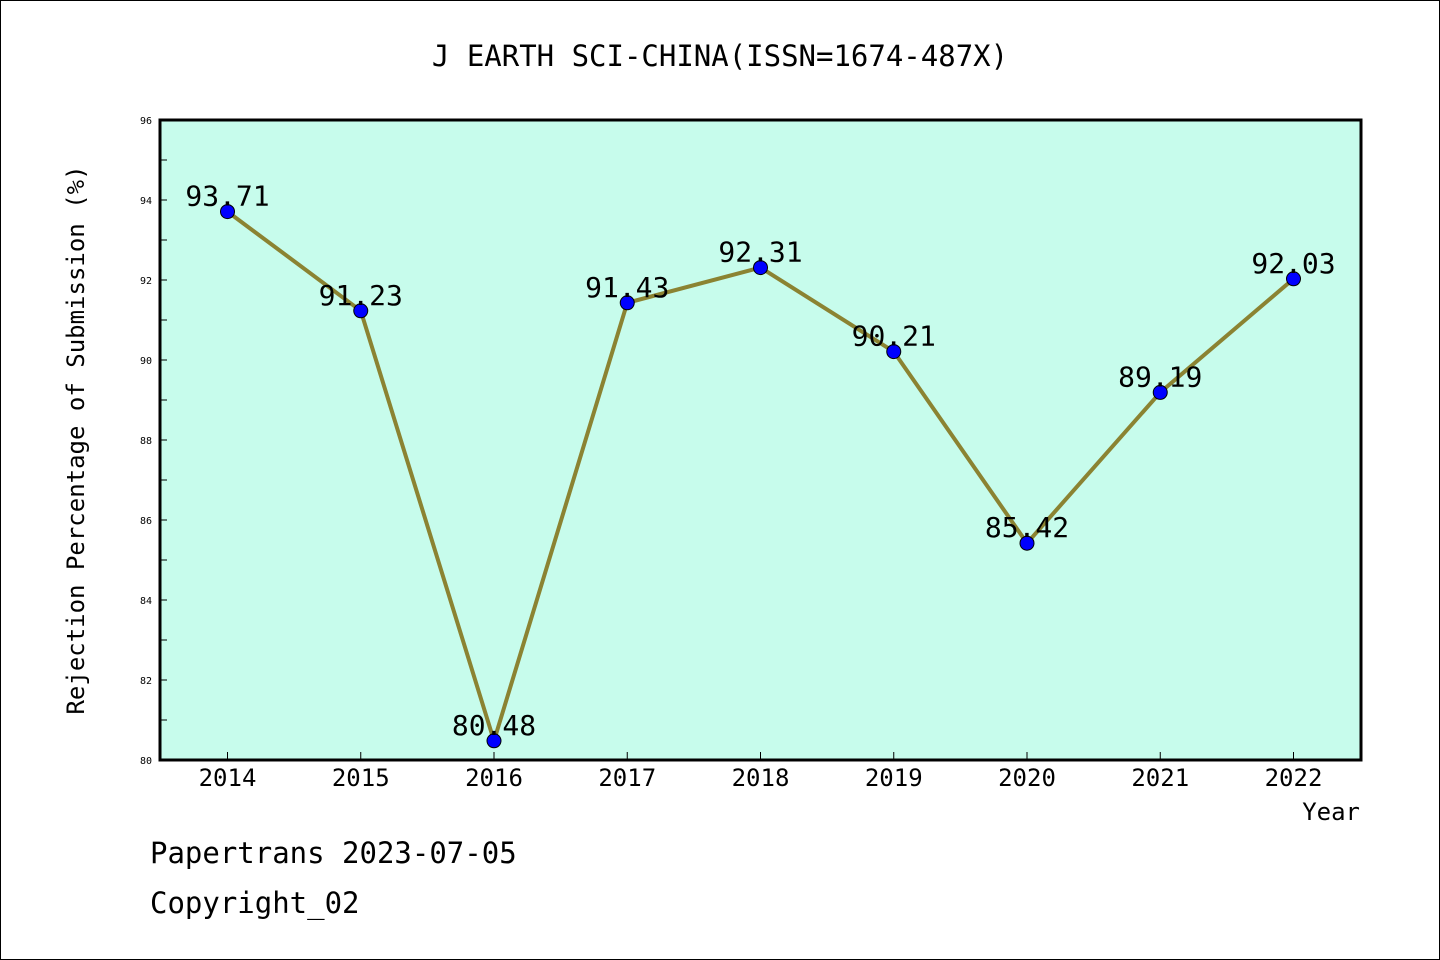  Describe the element at coordinates (146, 681) in the screenshot. I see `y-tick-label: 82` at that location.